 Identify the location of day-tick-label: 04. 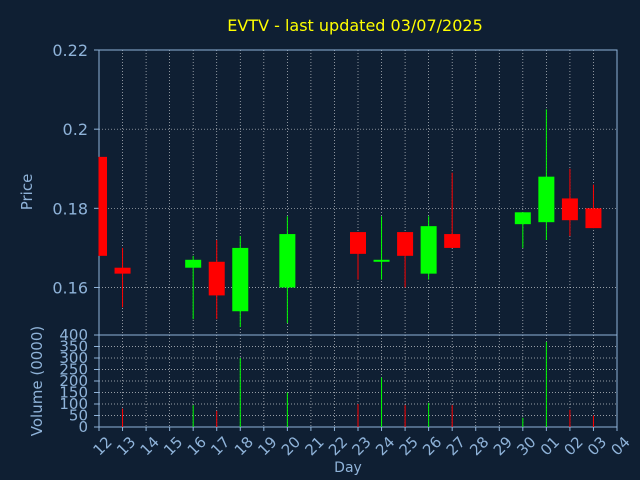
(621, 446).